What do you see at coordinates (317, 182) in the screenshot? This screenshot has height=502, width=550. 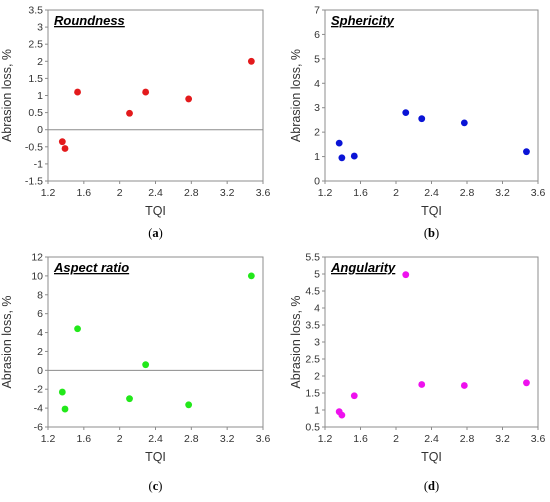 I see `chart-1-y-tick-label: 0` at bounding box center [317, 182].